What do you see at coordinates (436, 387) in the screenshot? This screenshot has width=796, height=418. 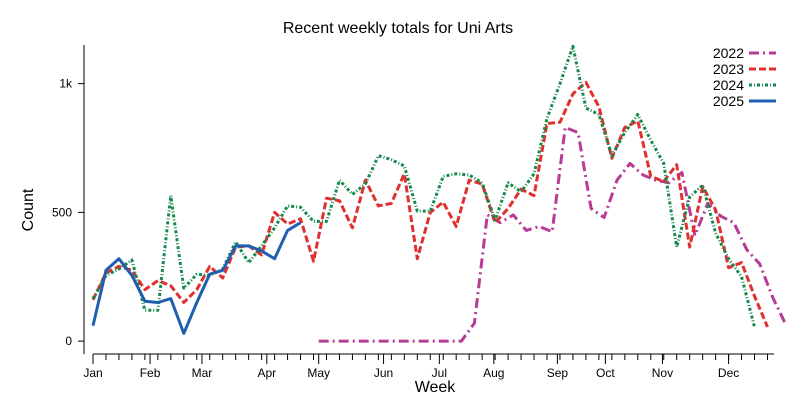 I see `x-axis-label: Week` at bounding box center [436, 387].